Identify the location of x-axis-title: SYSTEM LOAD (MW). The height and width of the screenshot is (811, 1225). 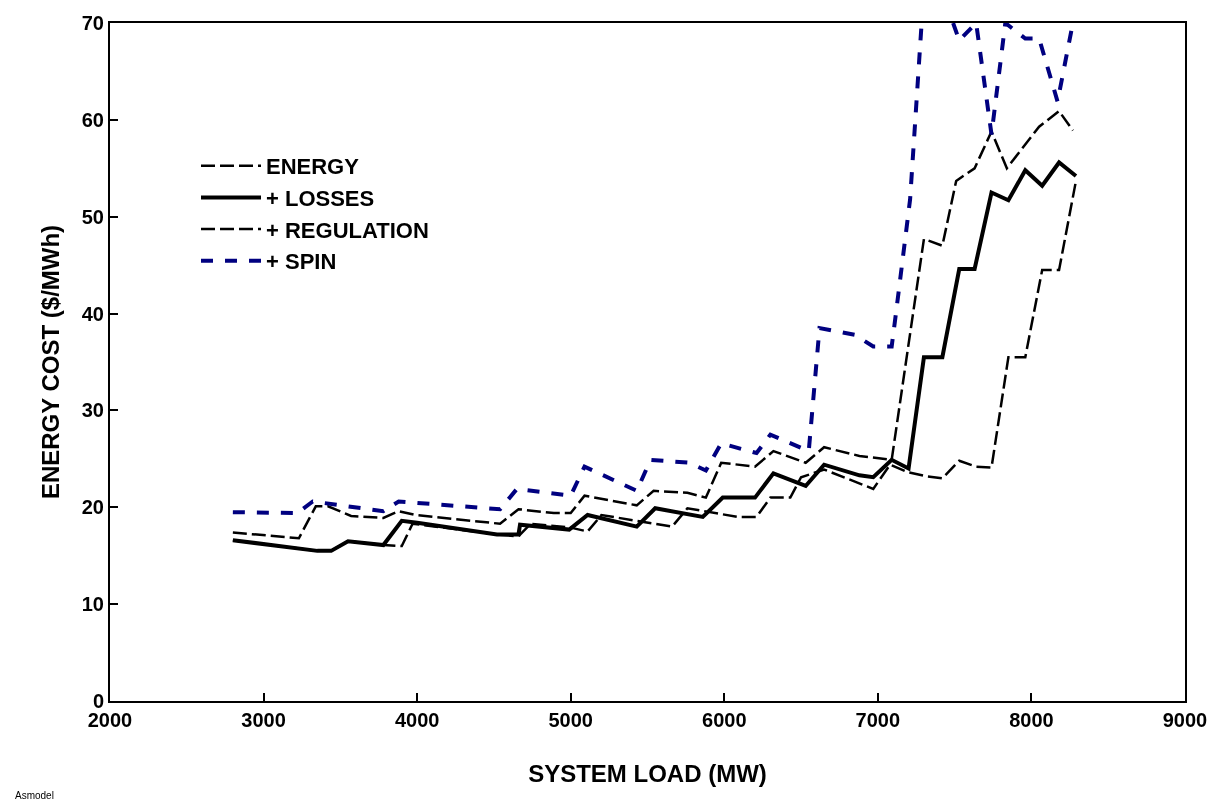
(647, 773).